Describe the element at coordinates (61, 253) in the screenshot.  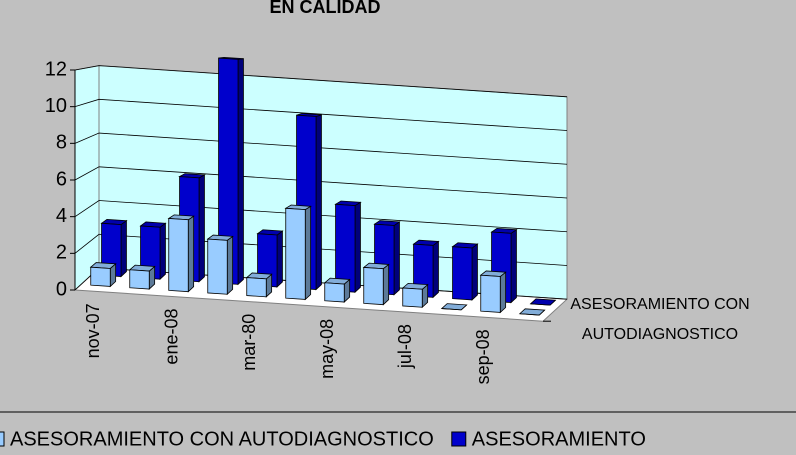
I see `y-tick-label: 2` at that location.